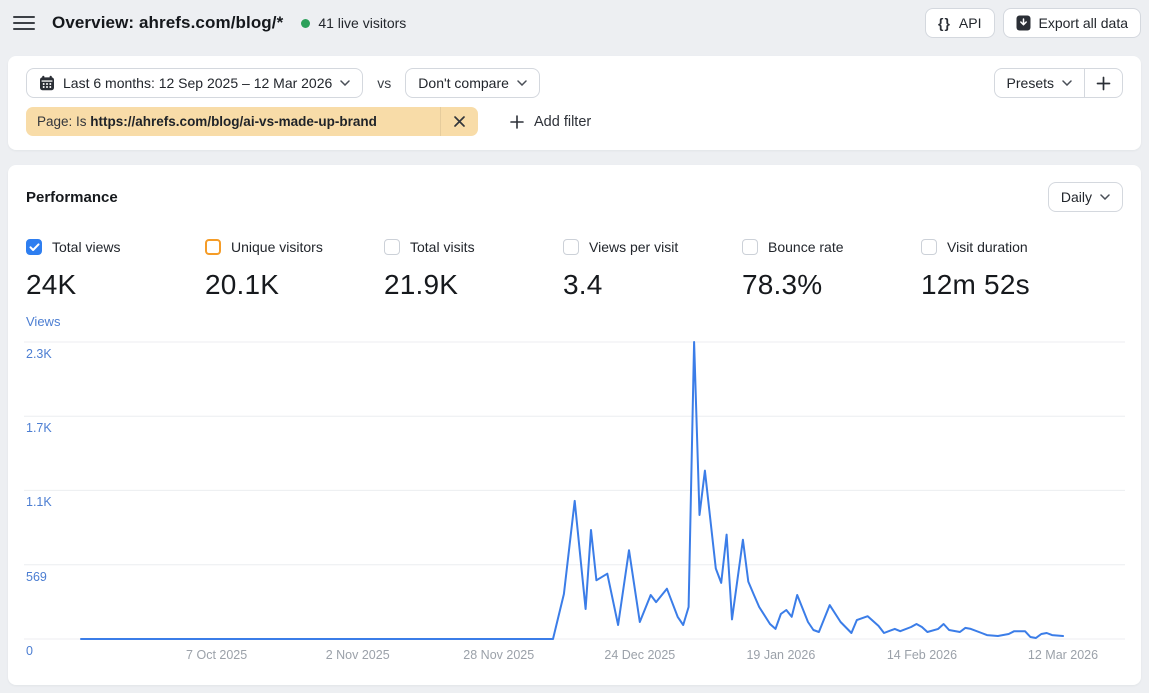 The width and height of the screenshot is (1149, 693). Describe the element at coordinates (384, 83) in the screenshot. I see `vs-label: vs` at that location.